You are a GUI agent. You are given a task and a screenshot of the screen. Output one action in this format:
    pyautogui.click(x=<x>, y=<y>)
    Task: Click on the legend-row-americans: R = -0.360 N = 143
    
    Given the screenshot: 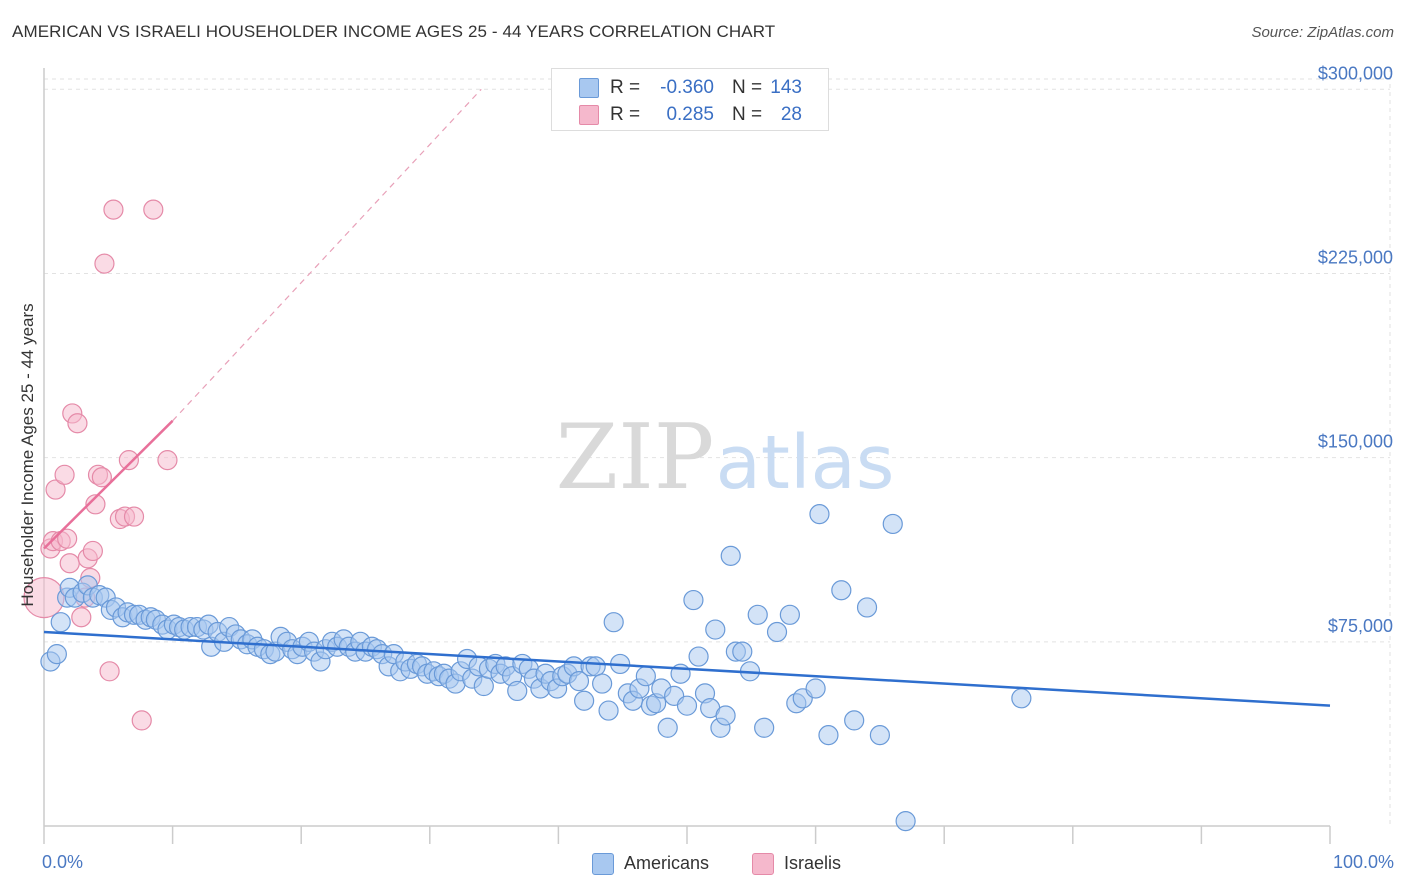 What is the action you would take?
    pyautogui.click(x=690, y=88)
    